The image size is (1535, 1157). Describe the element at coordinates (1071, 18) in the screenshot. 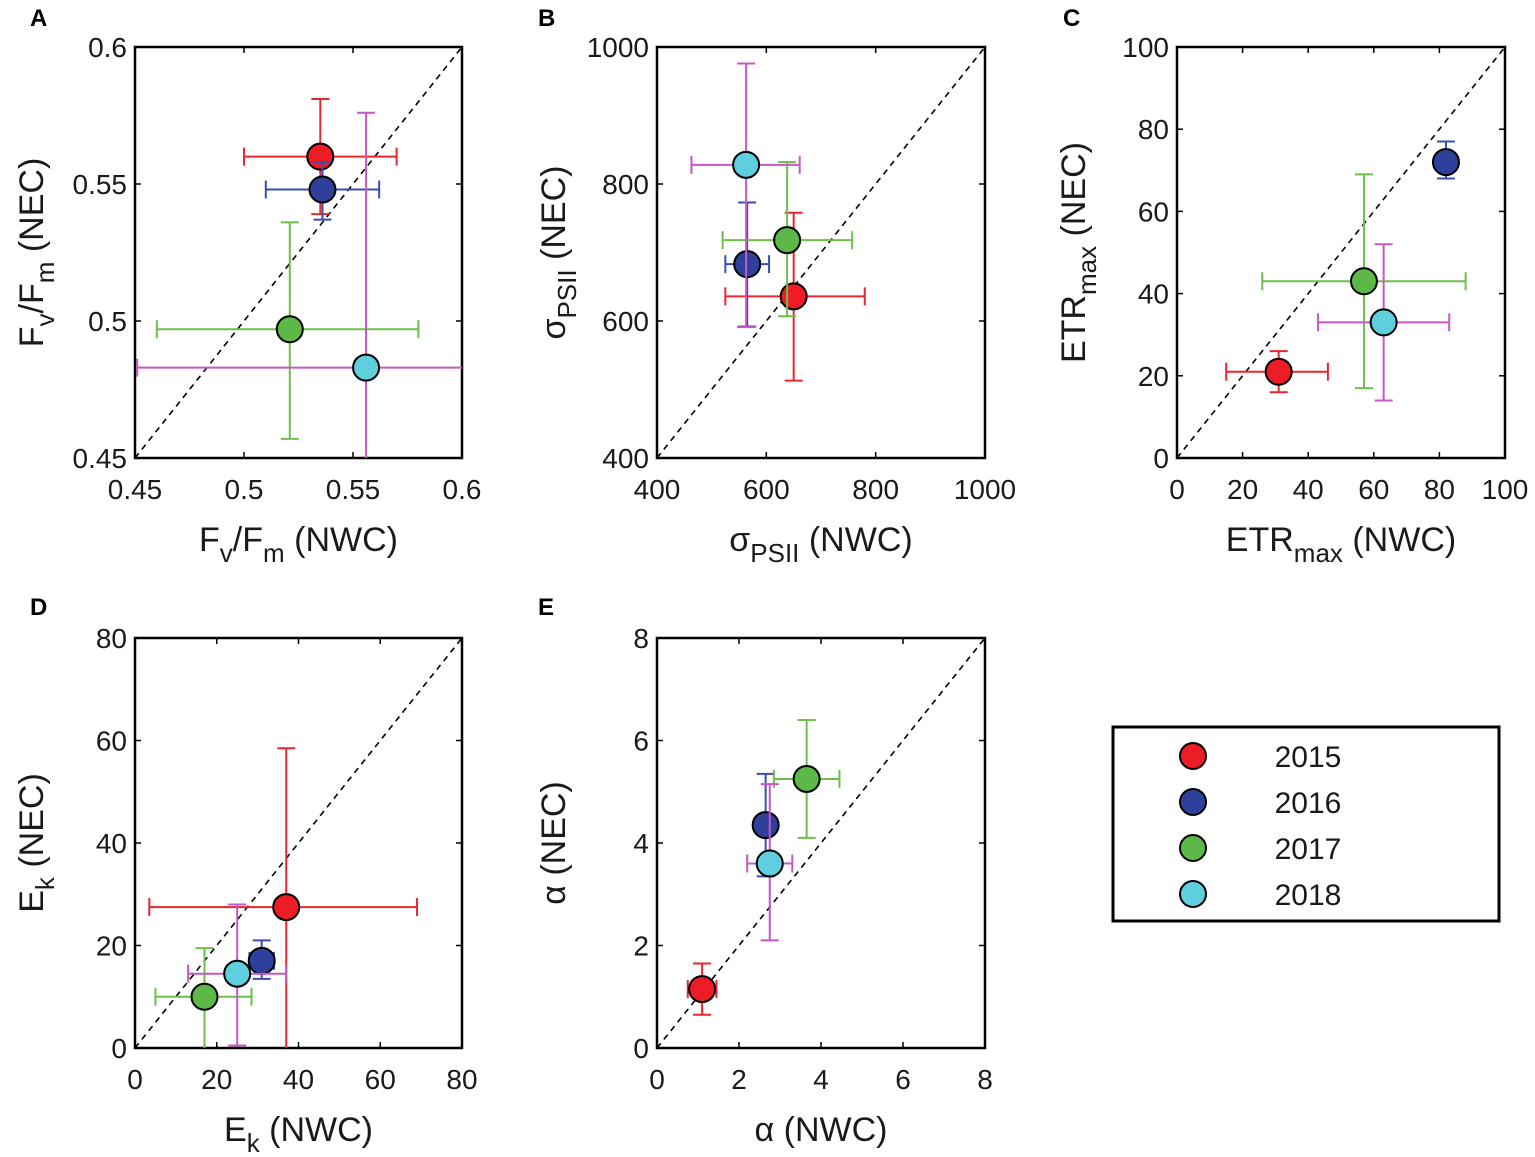

I see `panel-letter: C` at that location.